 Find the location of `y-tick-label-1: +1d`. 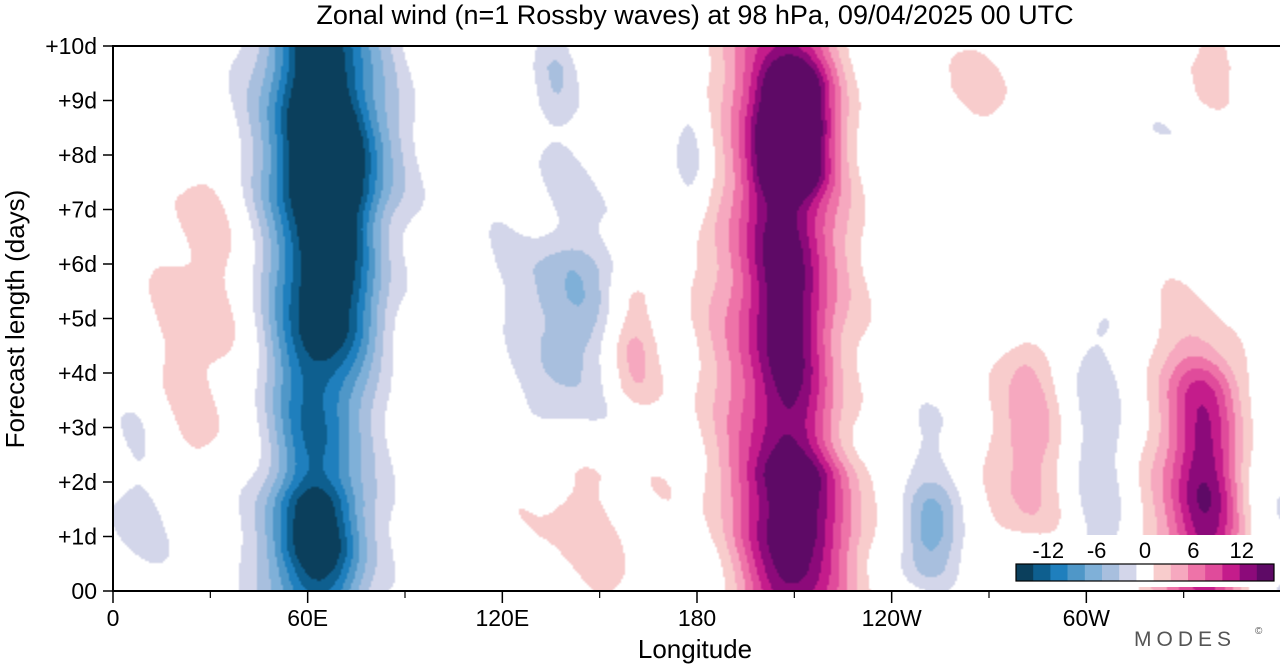

y-tick-label-1: +1d is located at coordinates (77, 537).